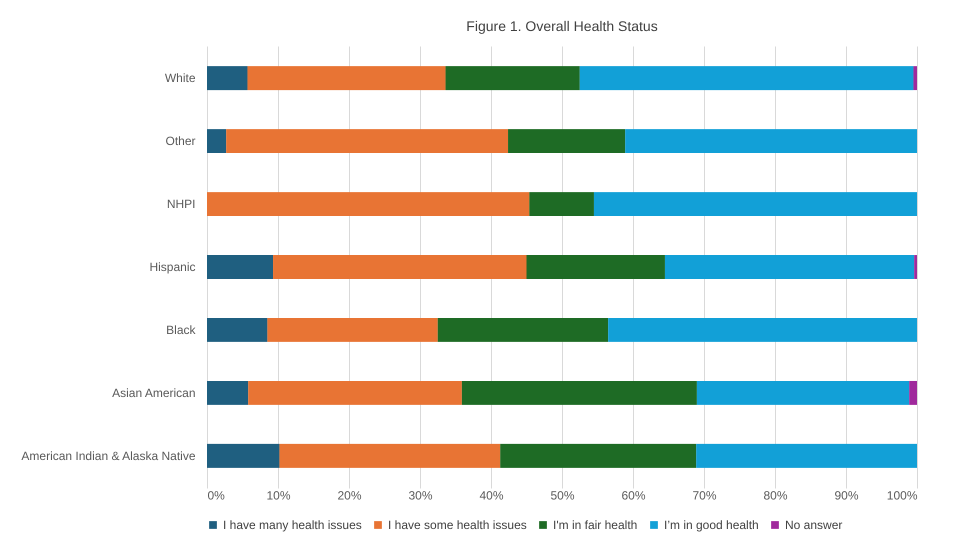  What do you see at coordinates (562, 26) in the screenshot?
I see `chart-title: Figure 1. Overall Health Status` at bounding box center [562, 26].